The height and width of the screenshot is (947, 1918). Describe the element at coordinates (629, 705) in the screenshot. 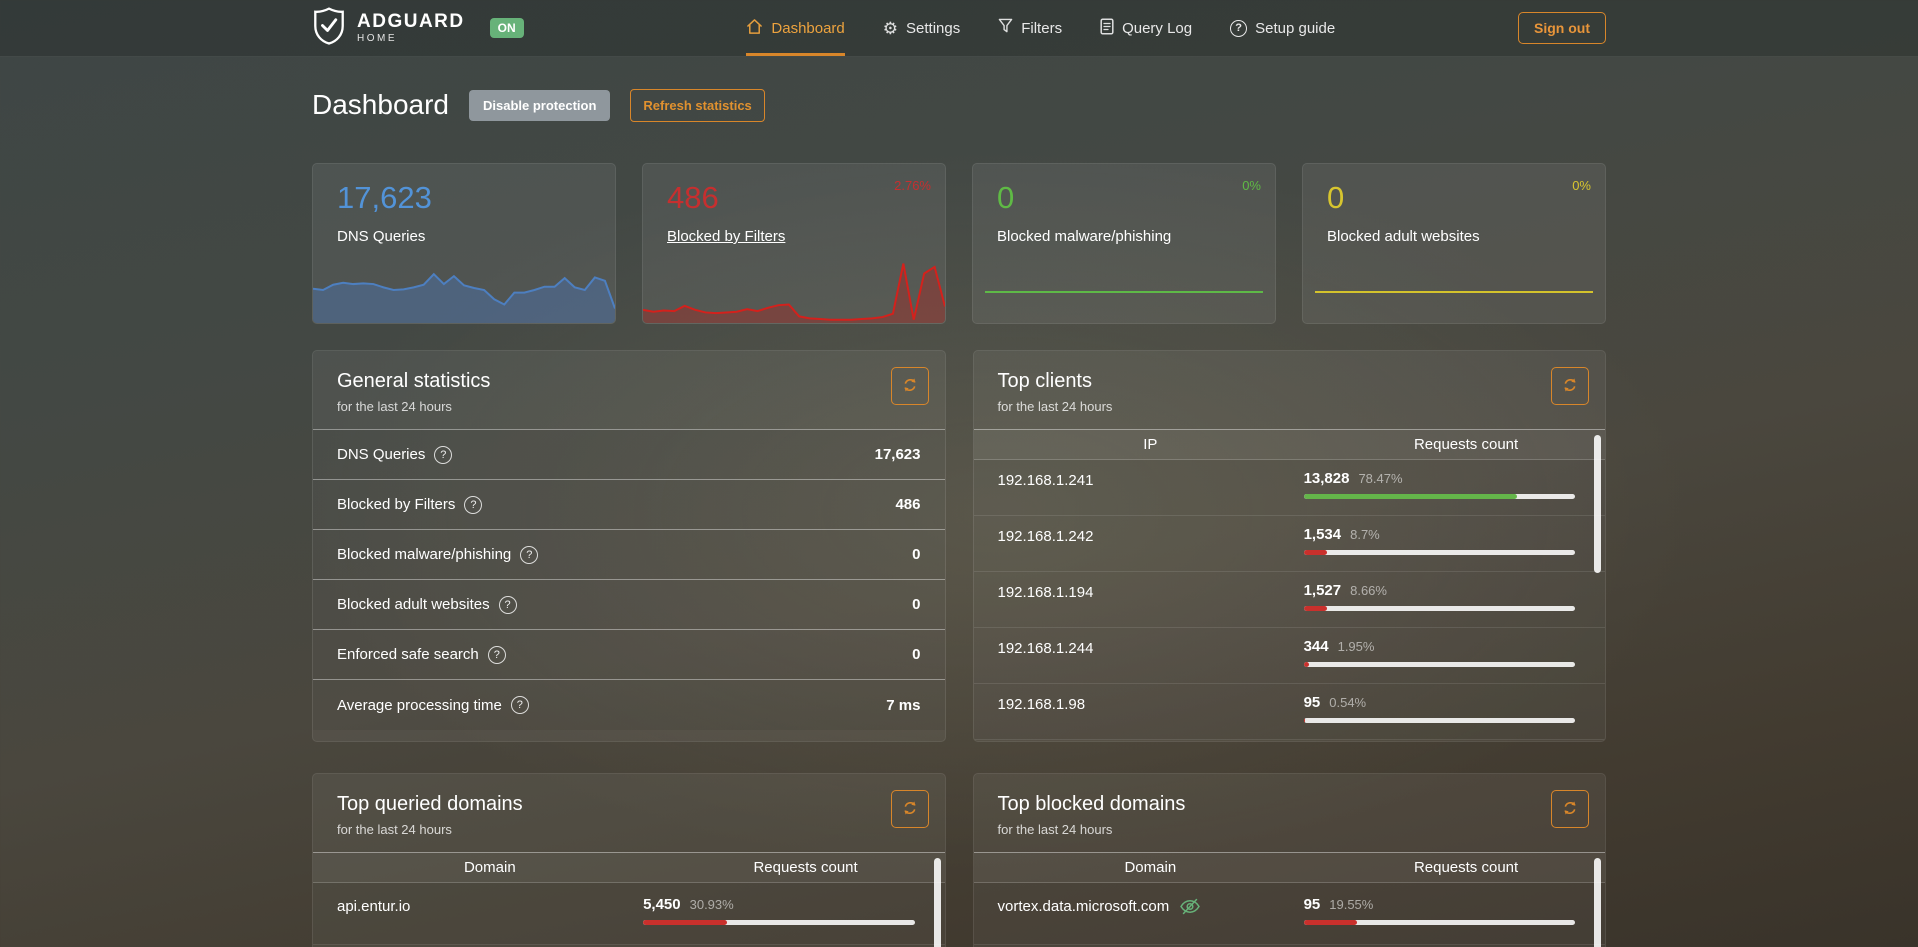

I see `stats-row: Average processing time? 7 ms` at that location.